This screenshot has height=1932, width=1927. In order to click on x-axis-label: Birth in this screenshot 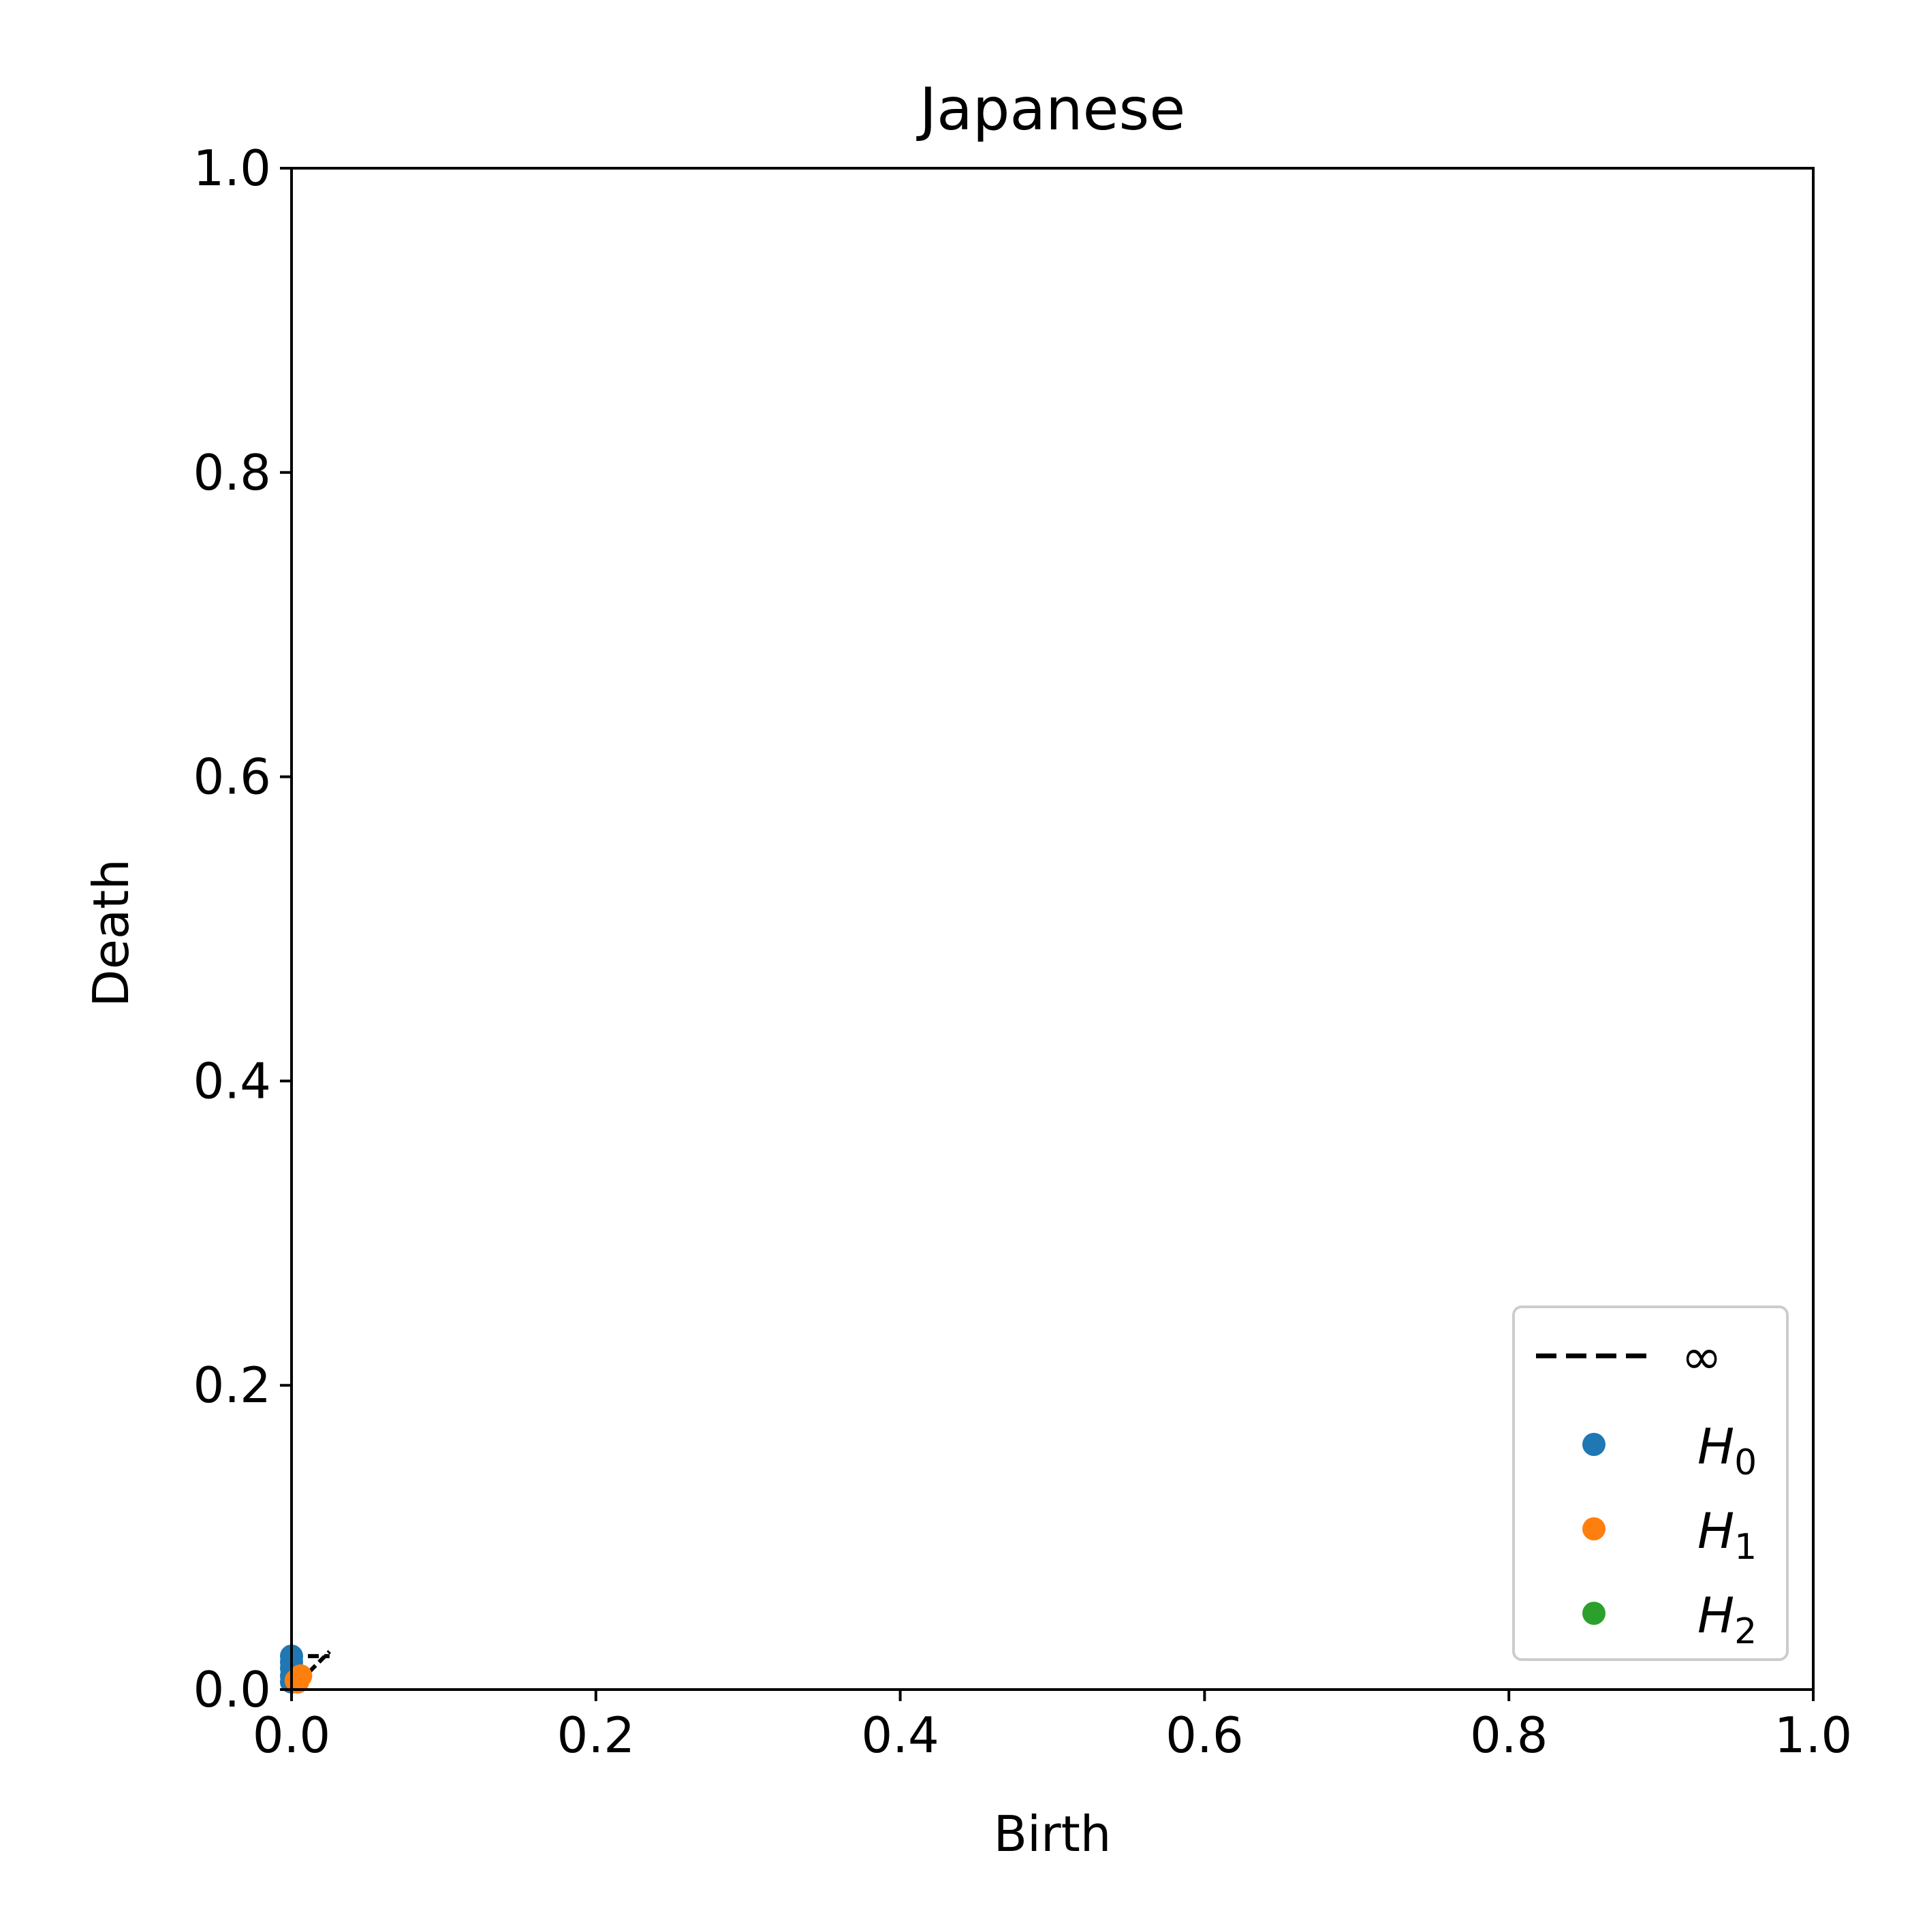, I will do `click(1053, 1834)`.